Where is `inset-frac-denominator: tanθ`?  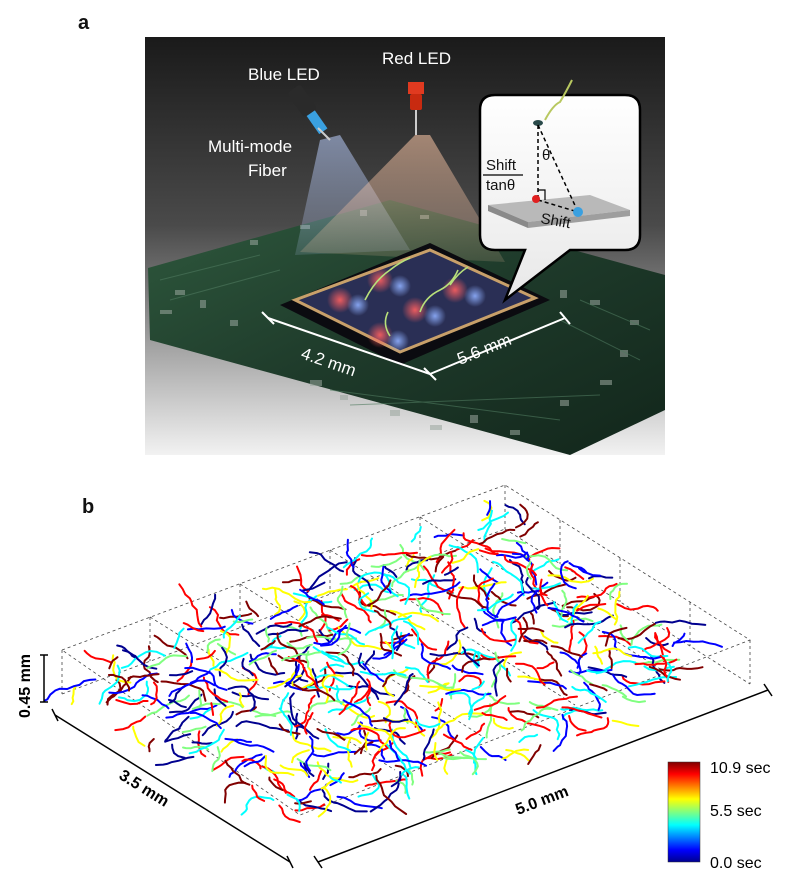
inset-frac-denominator: tanθ is located at coordinates (500, 185).